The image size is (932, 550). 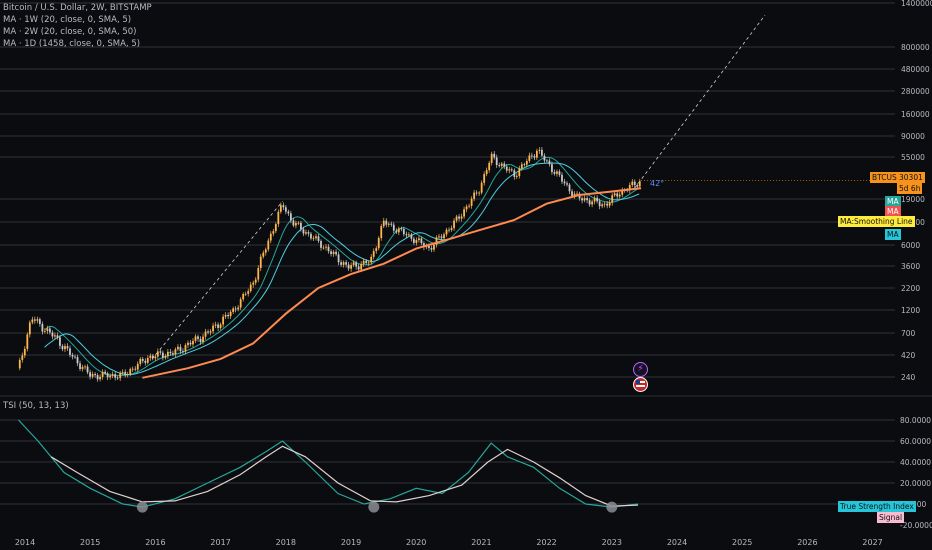 What do you see at coordinates (915, 483) in the screenshot?
I see `tsi-tick-label: 20.0000` at bounding box center [915, 483].